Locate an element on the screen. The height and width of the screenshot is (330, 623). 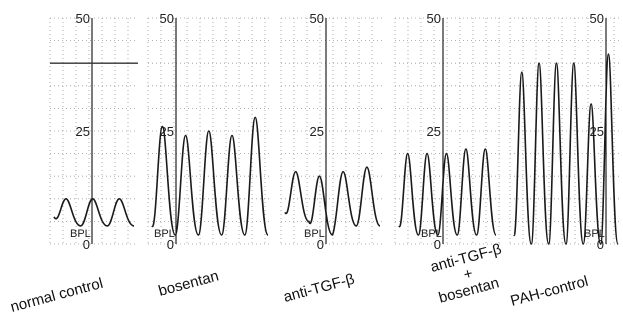
panel-label-line: bosentan is located at coordinates (189, 283).